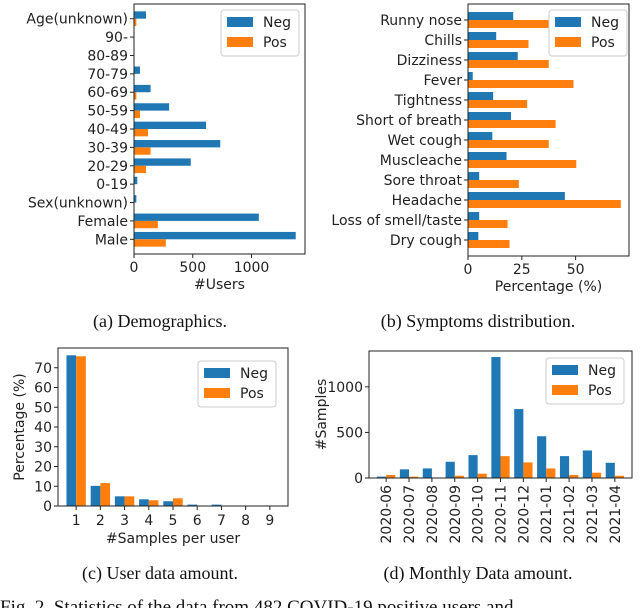 This screenshot has height=608, width=640. What do you see at coordinates (102, 222) in the screenshot?
I see `y-tick-label: Female` at bounding box center [102, 222].